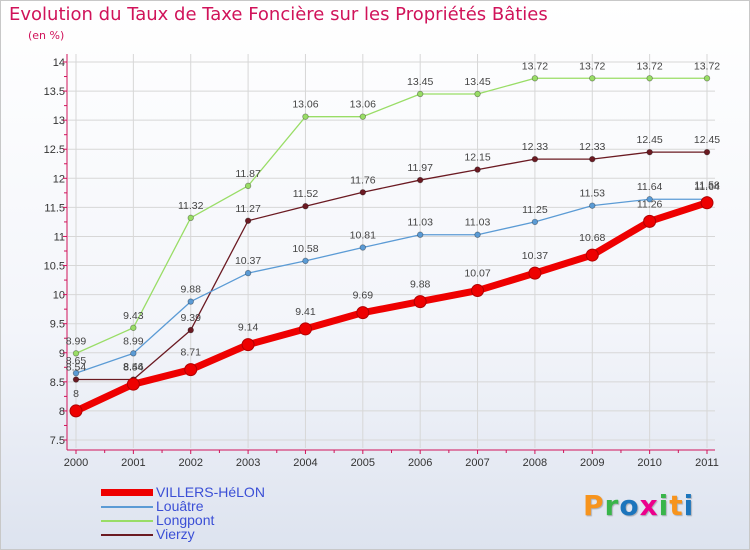 This screenshot has width=750, height=550. I want to click on x-tick-label: 2002, so click(190, 463).